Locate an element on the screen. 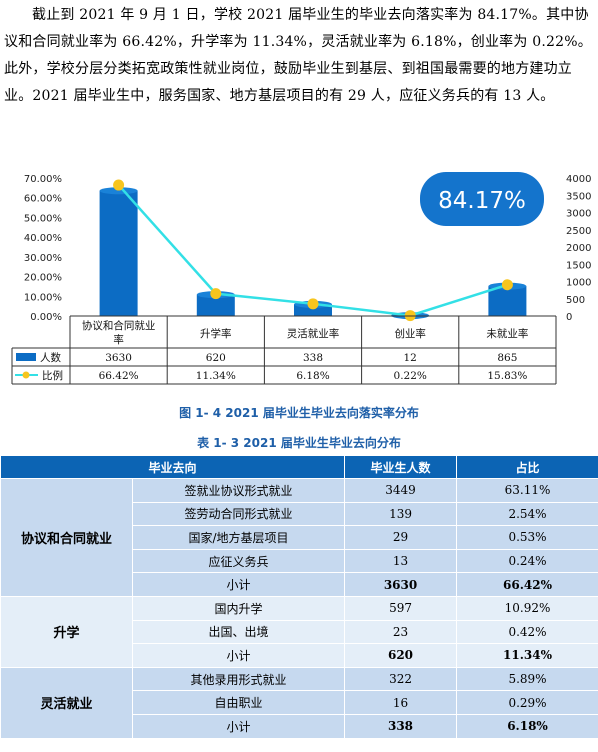 The image size is (598, 752). y-right-tick-label: 3500 is located at coordinates (578, 196).